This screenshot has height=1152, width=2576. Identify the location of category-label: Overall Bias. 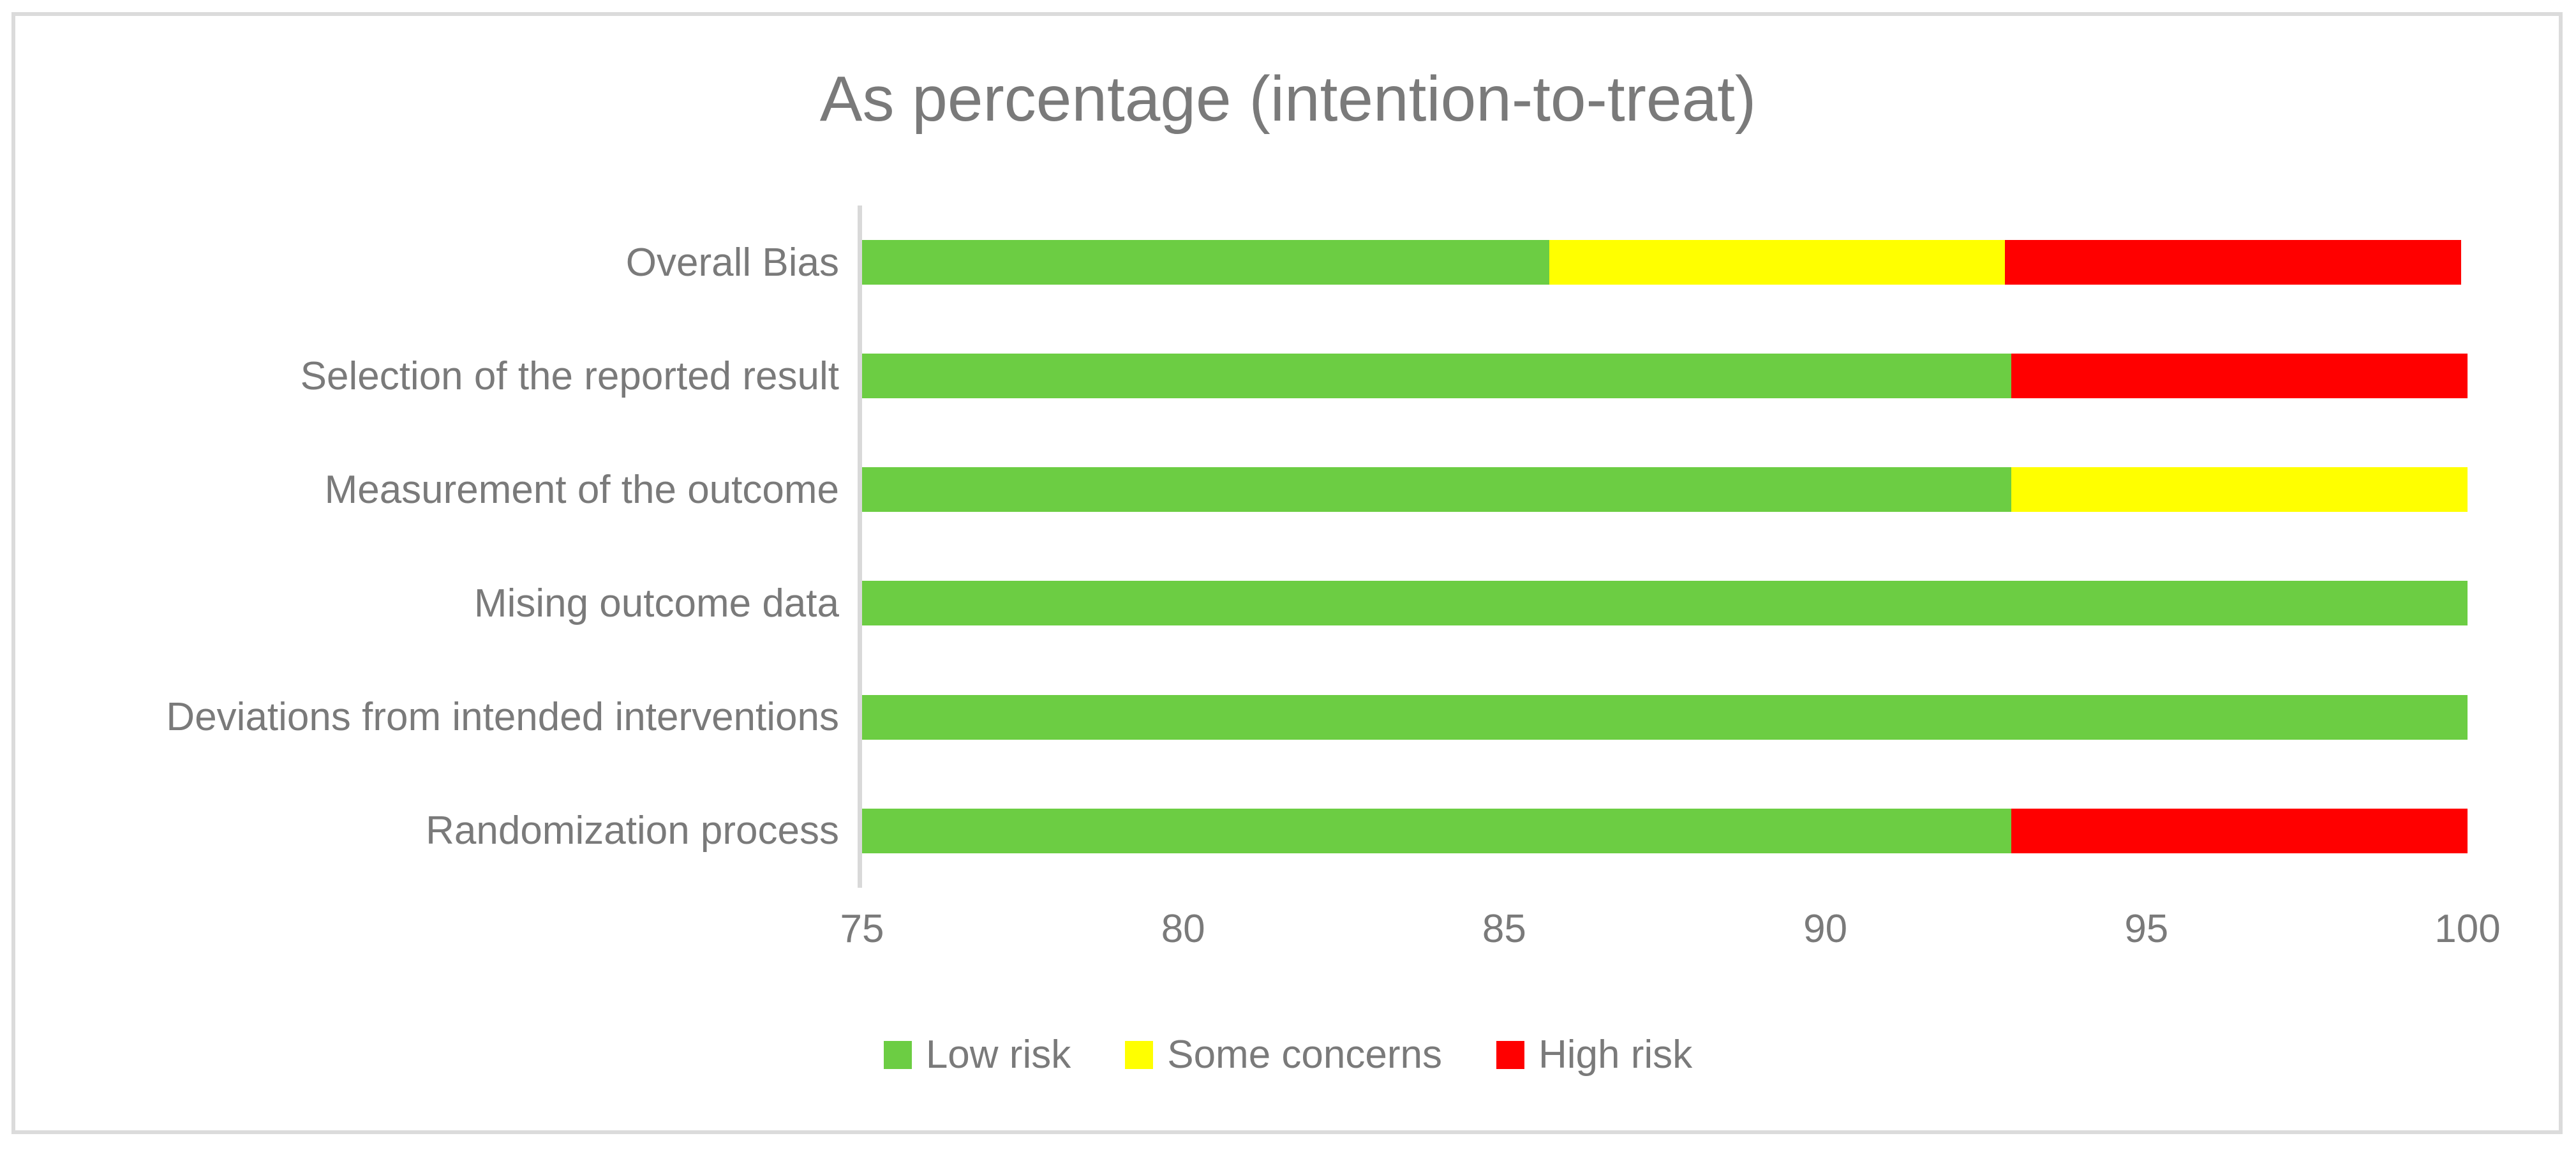
(732, 262).